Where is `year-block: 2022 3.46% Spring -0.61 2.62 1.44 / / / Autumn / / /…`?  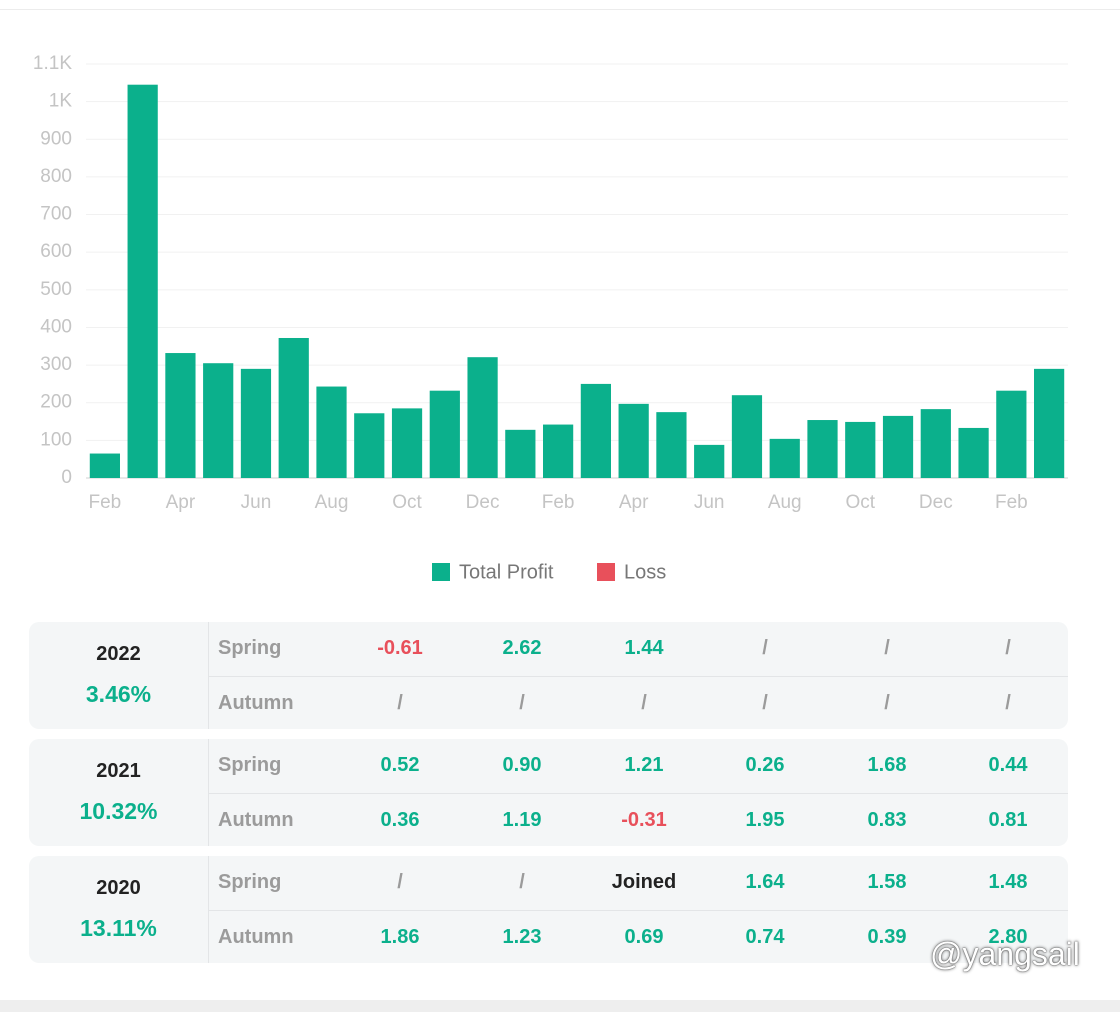
year-block: 2022 3.46% Spring -0.61 2.62 1.44 / / / Autumn / / /… is located at coordinates (548, 675).